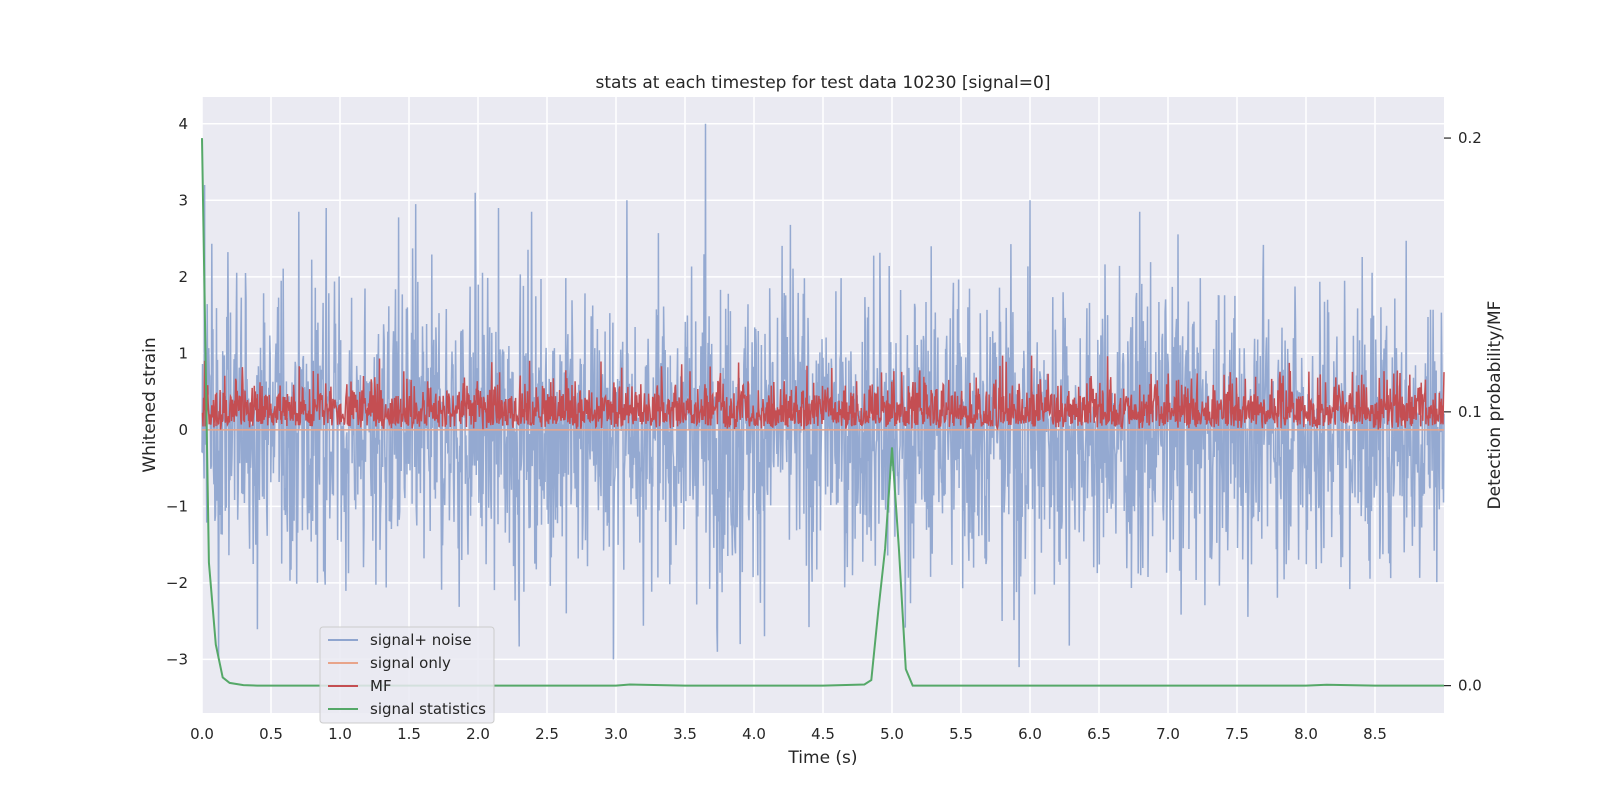 The width and height of the screenshot is (1600, 800). I want to click on legend-box, so click(407, 675).